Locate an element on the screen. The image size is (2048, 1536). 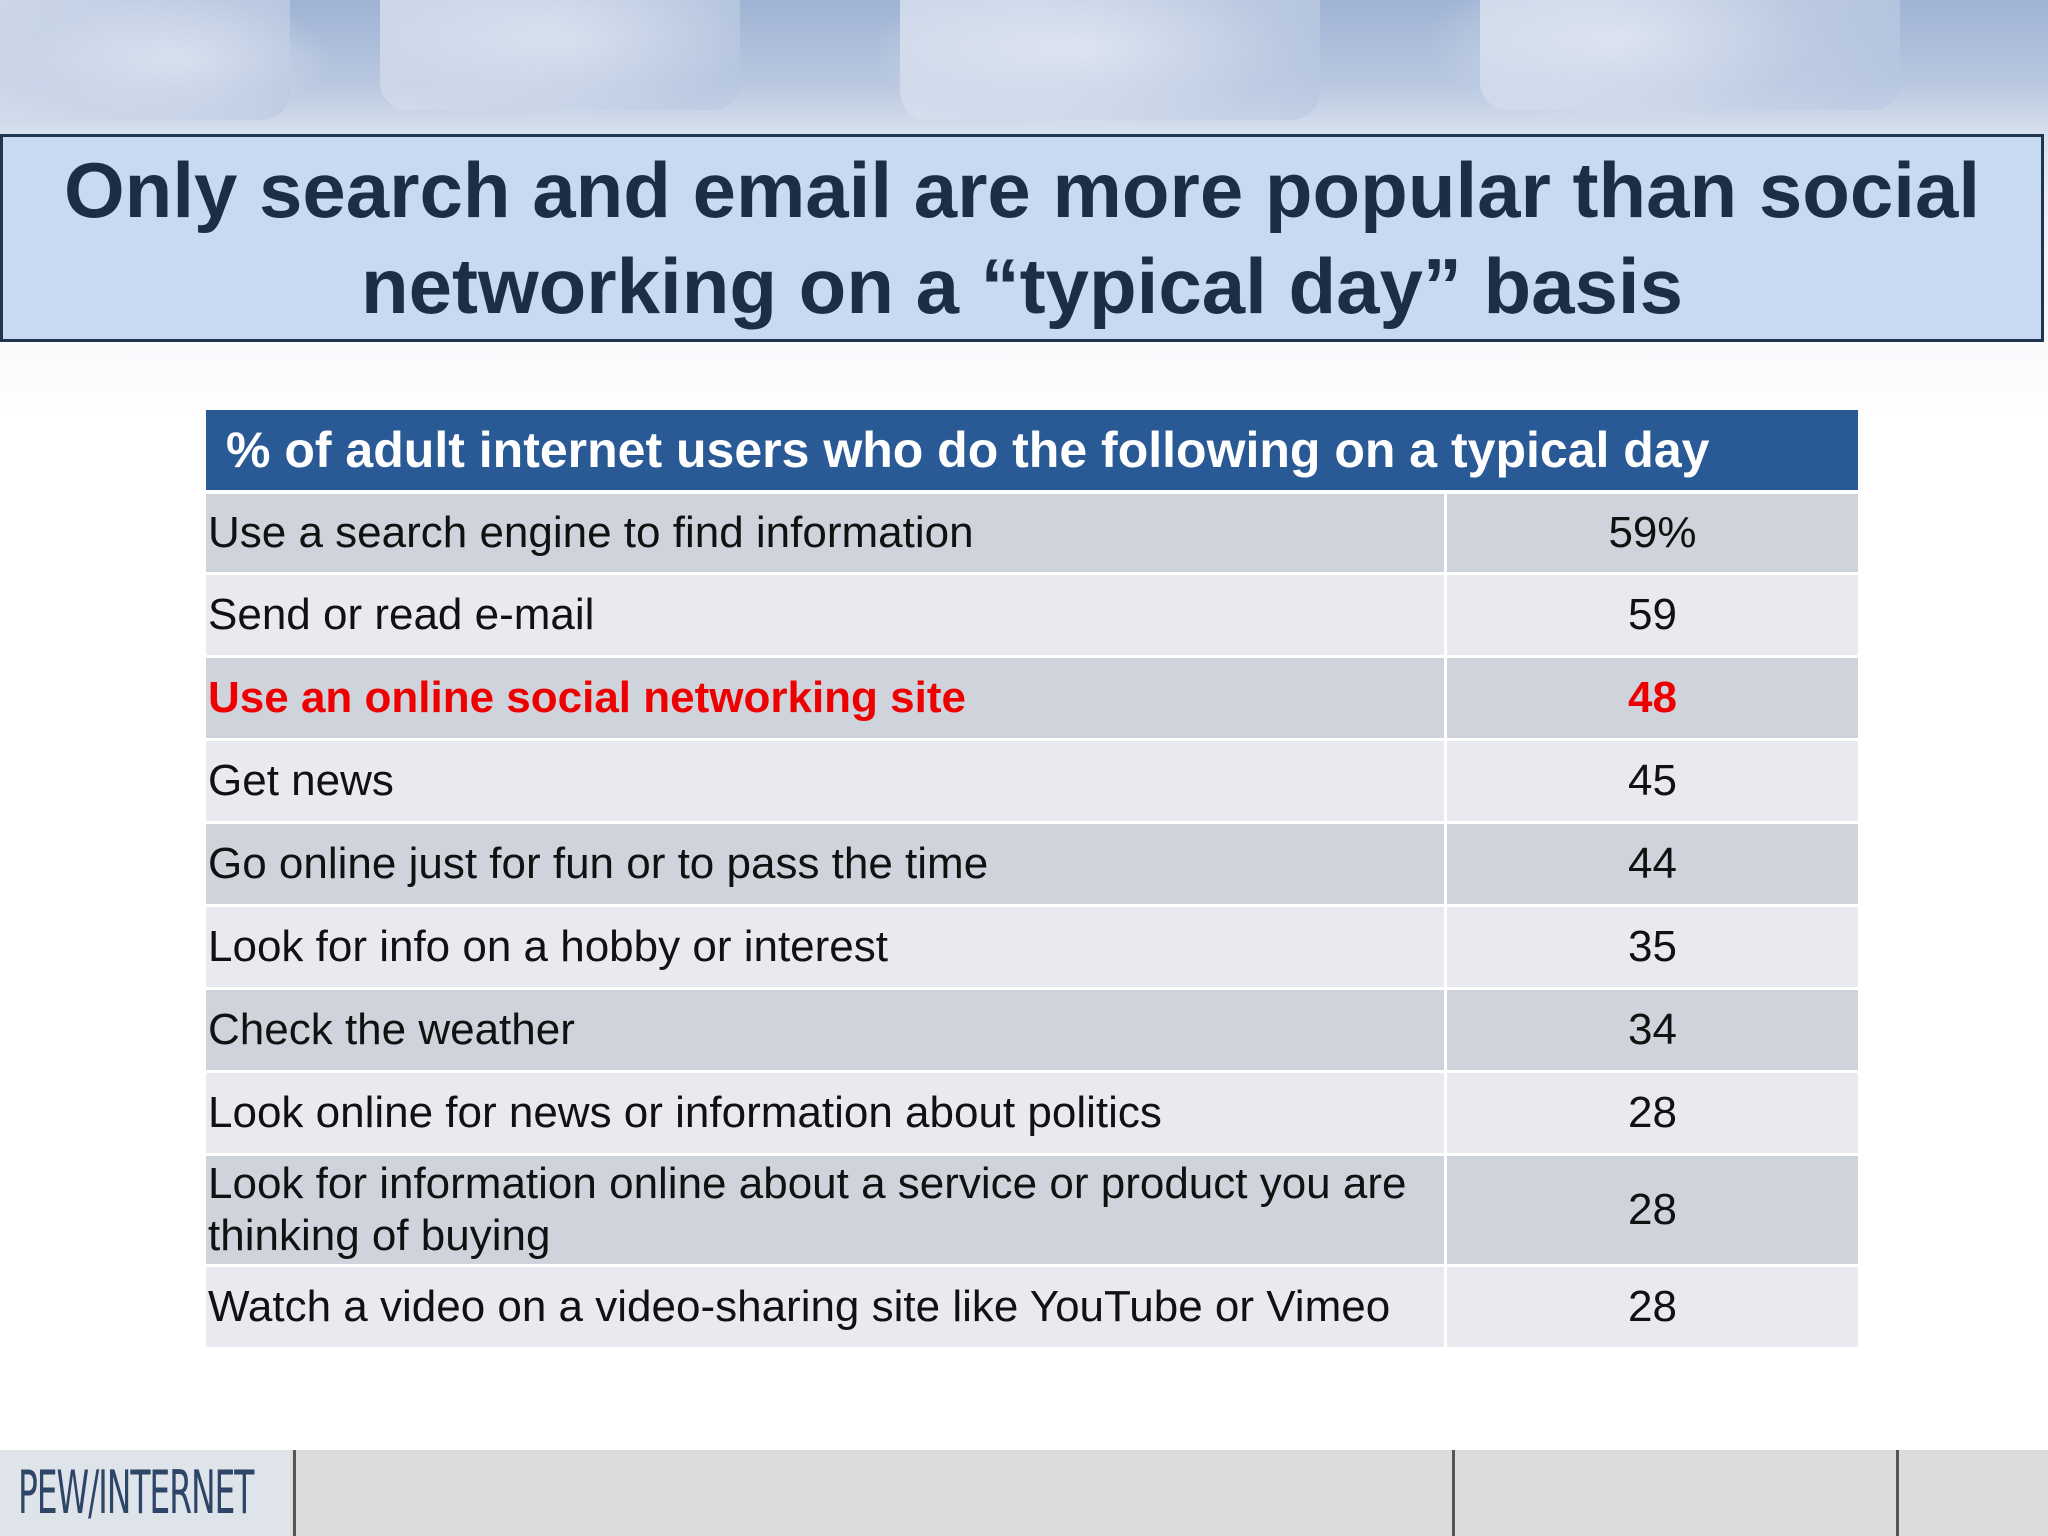
row-value: 35 is located at coordinates (1652, 947).